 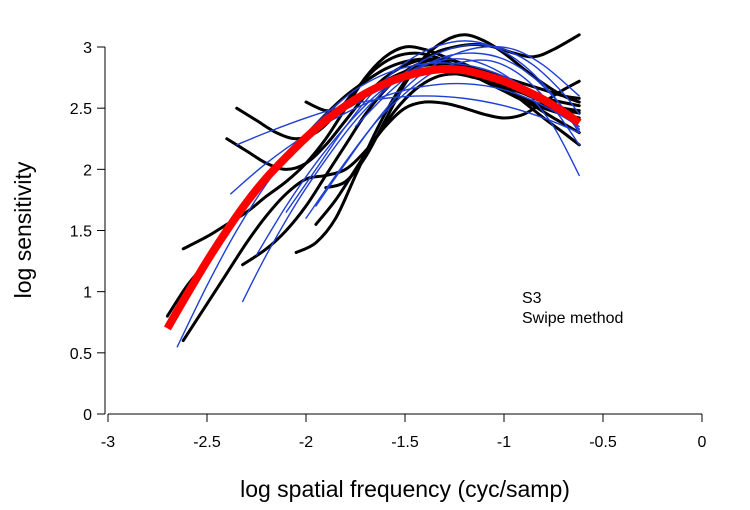 I want to click on y-tick-label: 1.5, so click(x=81, y=232).